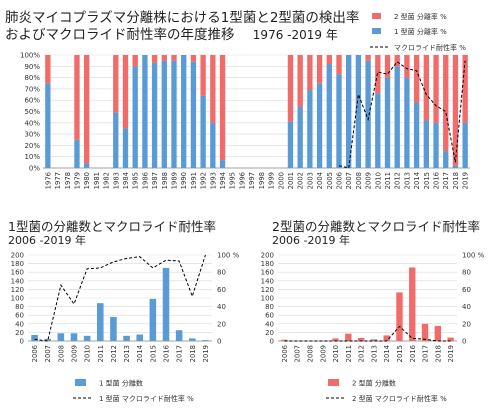  Describe the element at coordinates (206, 353) in the screenshot. I see `x-tick-label: 2019` at that location.